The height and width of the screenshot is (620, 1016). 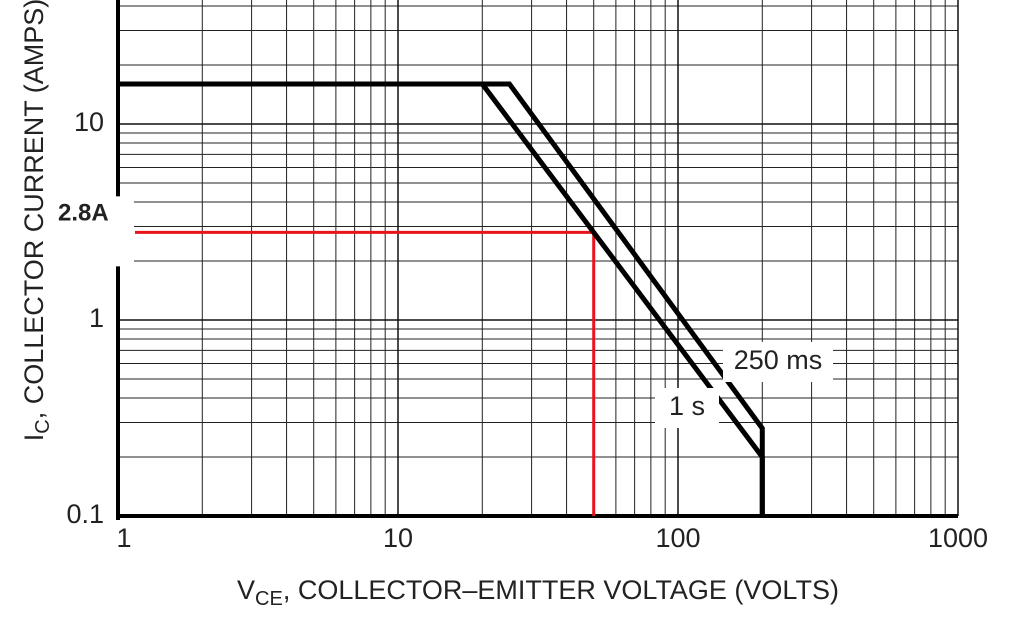 I want to click on y-axis-label: IC, COLLECTOR CURRENT (AMPS), so click(x=36, y=220).